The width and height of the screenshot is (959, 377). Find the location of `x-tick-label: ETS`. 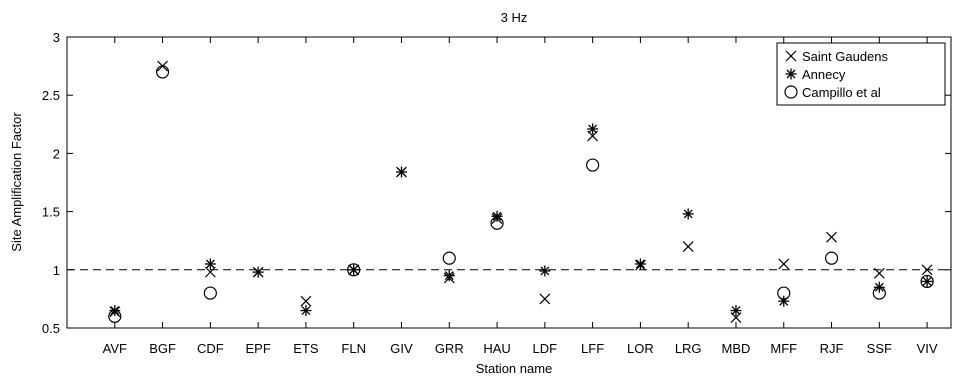

x-tick-label: ETS is located at coordinates (306, 348).